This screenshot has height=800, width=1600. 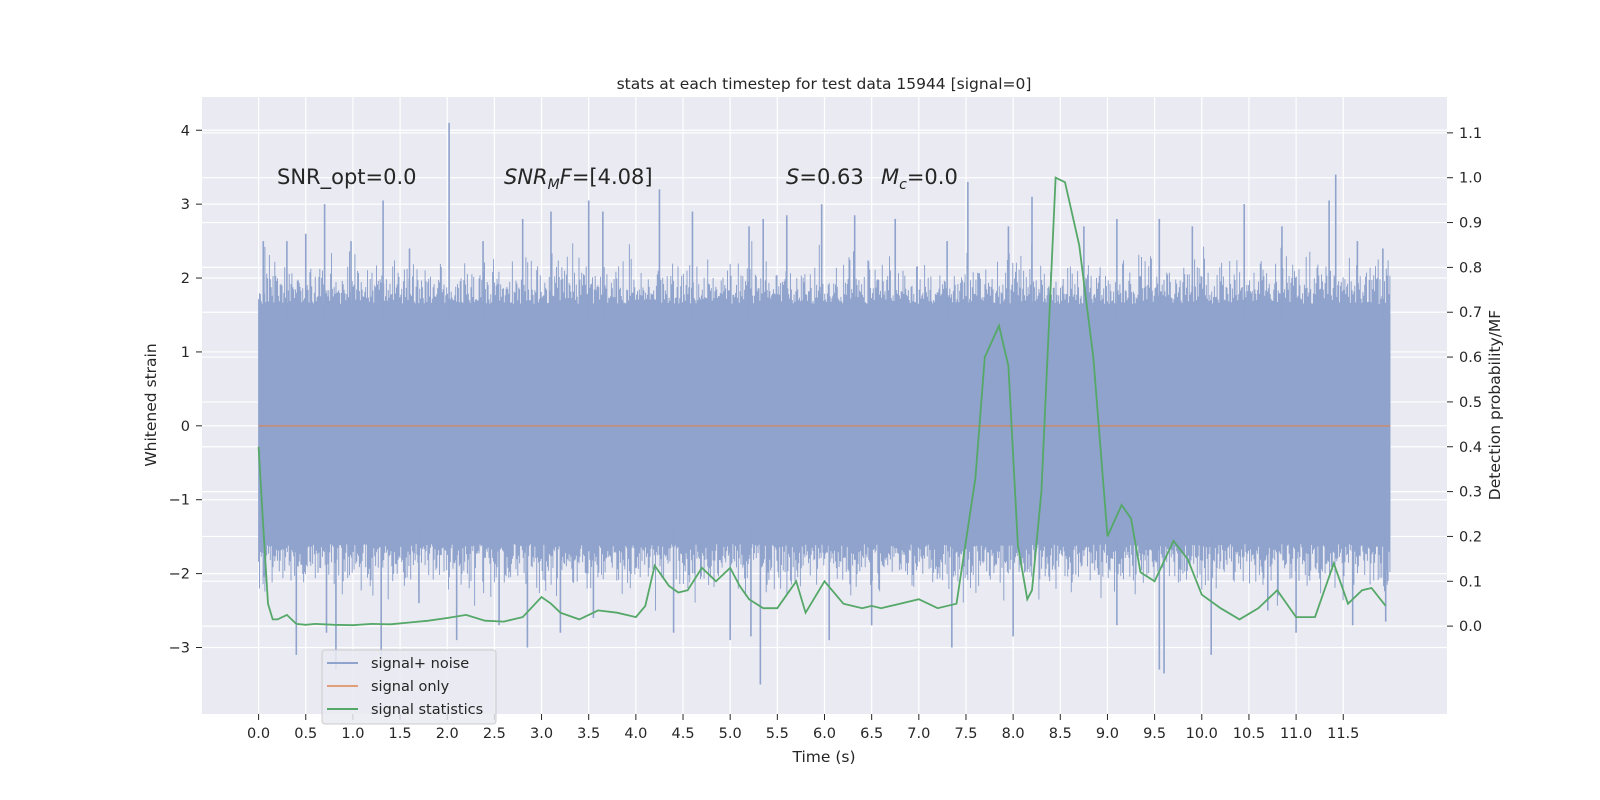 What do you see at coordinates (1470, 537) in the screenshot?
I see `y2-tick-label: 0.2` at bounding box center [1470, 537].